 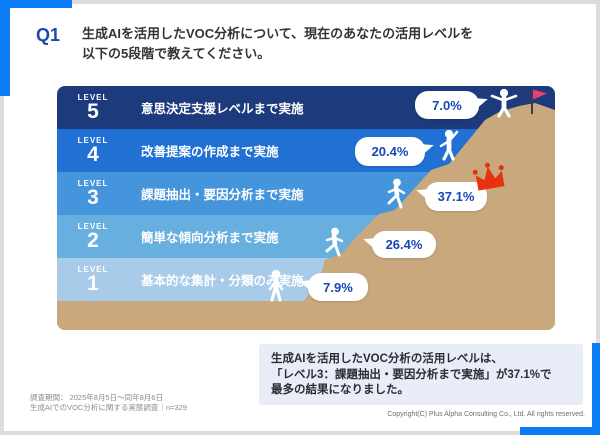 I want to click on corner-bracket-top-left-horizontal, so click(x=36, y=4).